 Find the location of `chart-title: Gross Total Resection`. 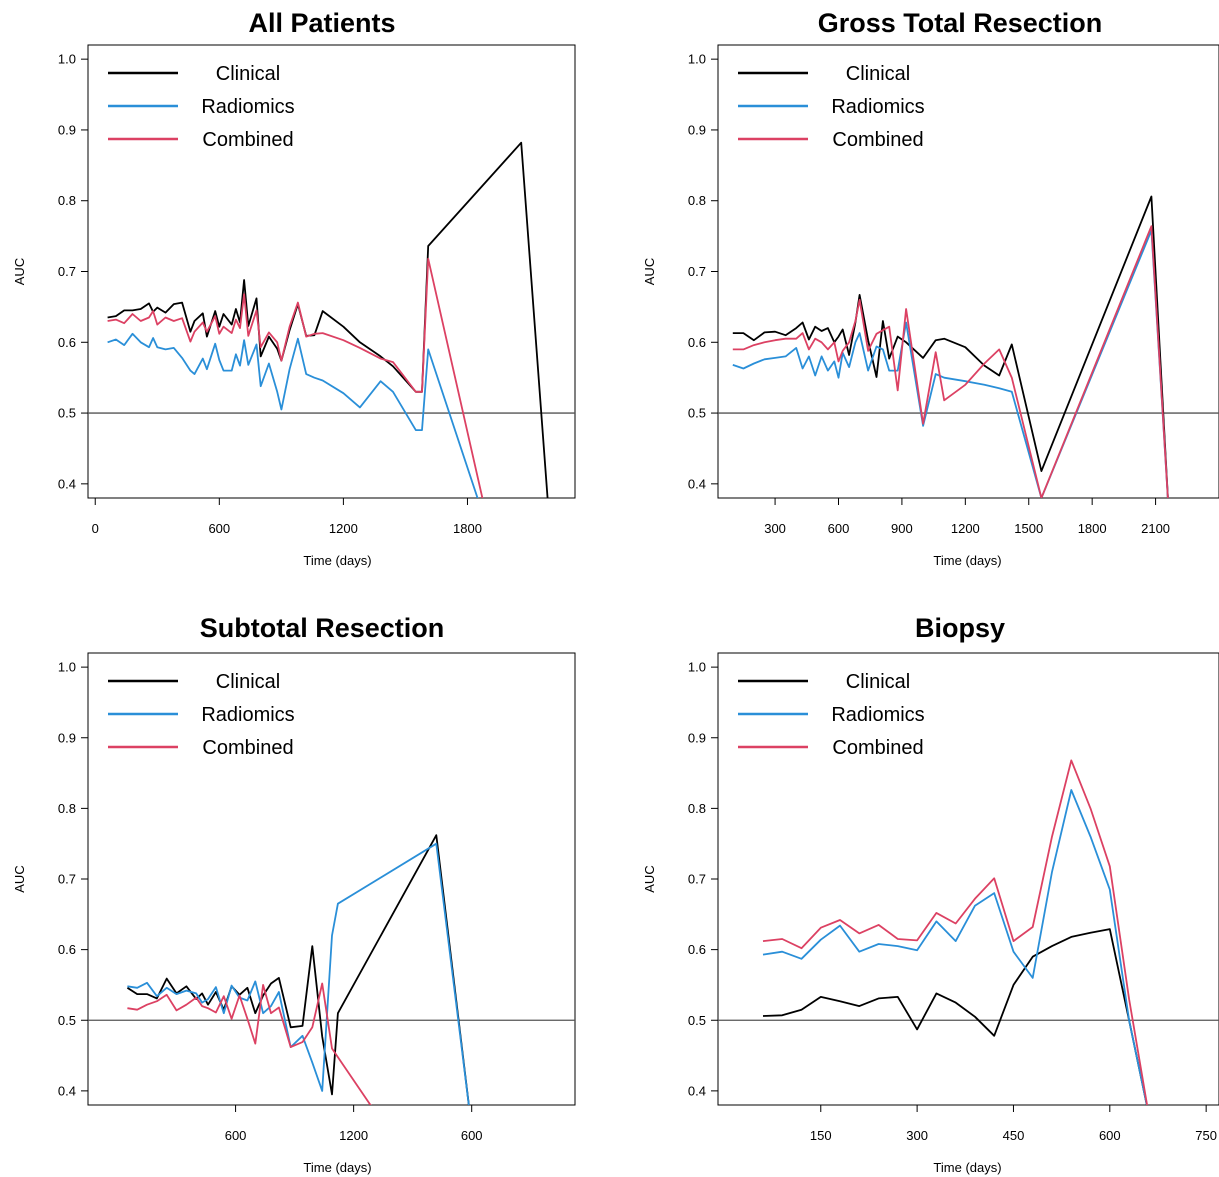

chart-title: Gross Total Resection is located at coordinates (960, 23).